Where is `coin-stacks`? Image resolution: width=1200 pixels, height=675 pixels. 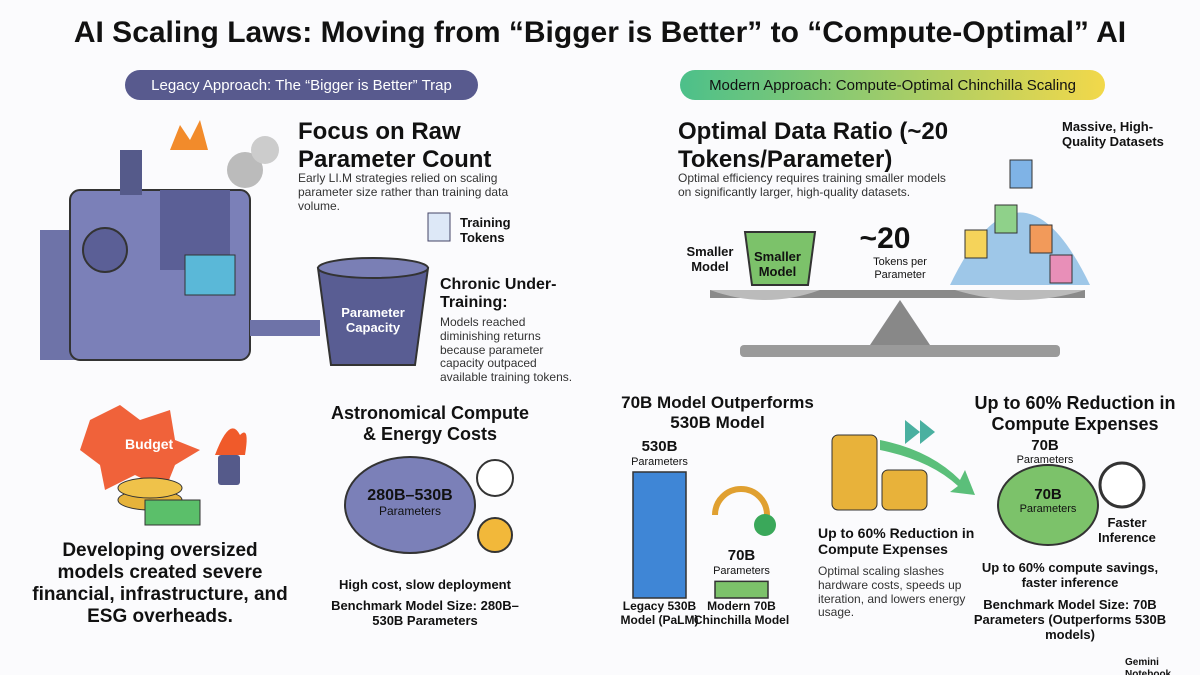 coin-stacks is located at coordinates (903, 465).